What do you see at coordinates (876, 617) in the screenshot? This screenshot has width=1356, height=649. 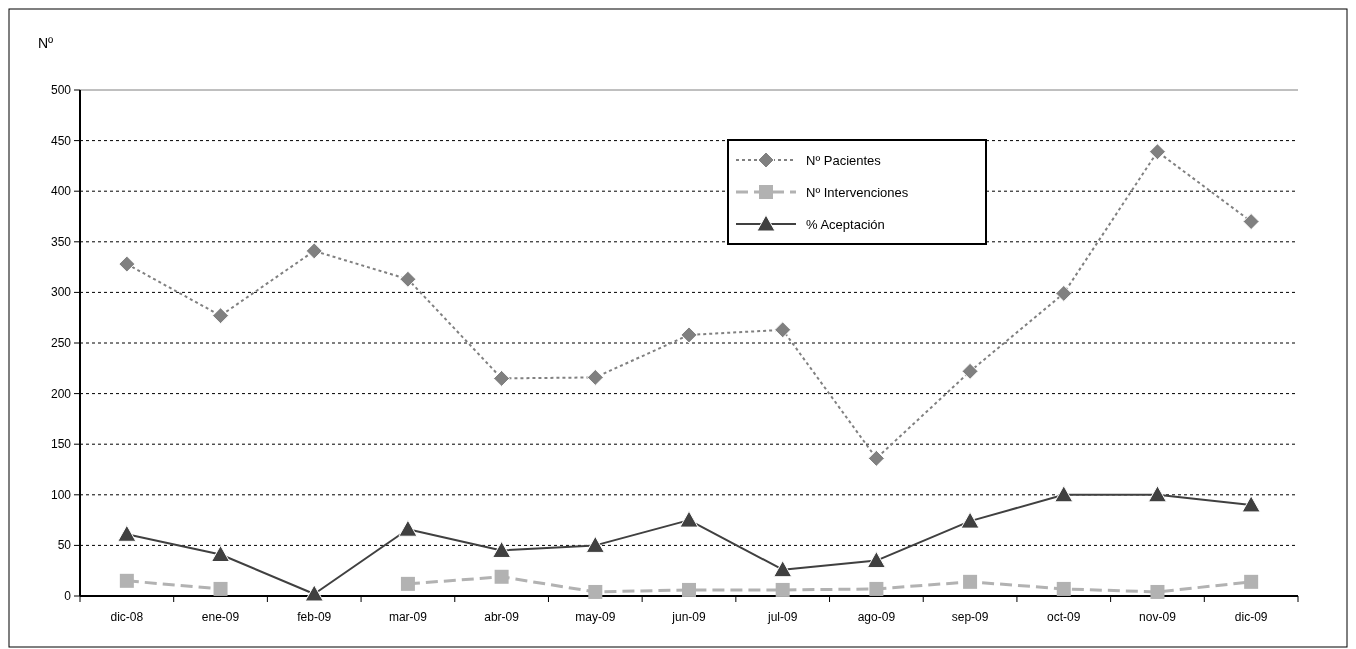 I see `x-tick-label: ago-09` at bounding box center [876, 617].